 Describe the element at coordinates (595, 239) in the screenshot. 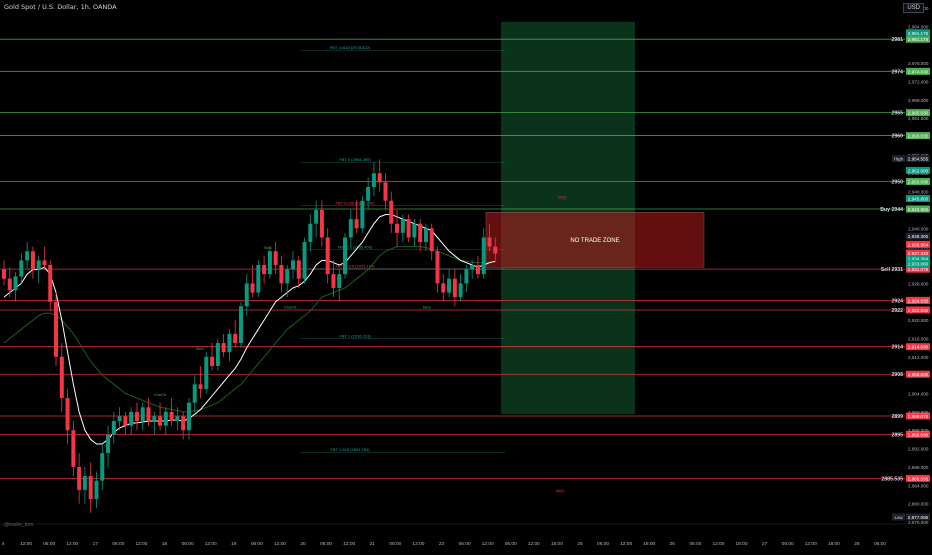

I see `no-trade-zone` at that location.